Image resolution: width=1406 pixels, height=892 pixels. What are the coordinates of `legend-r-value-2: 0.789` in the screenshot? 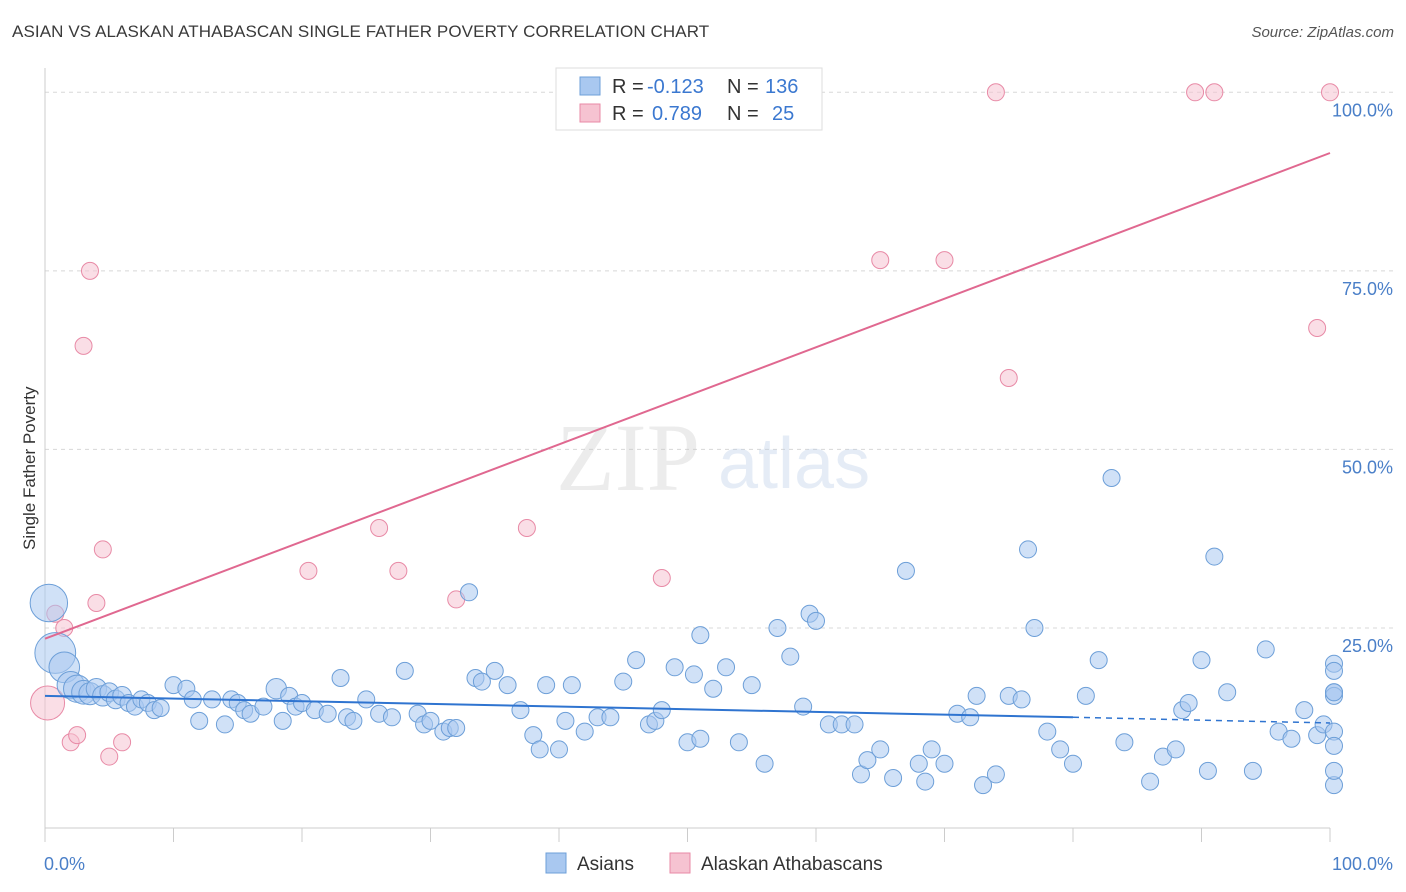 It's located at (677, 114).